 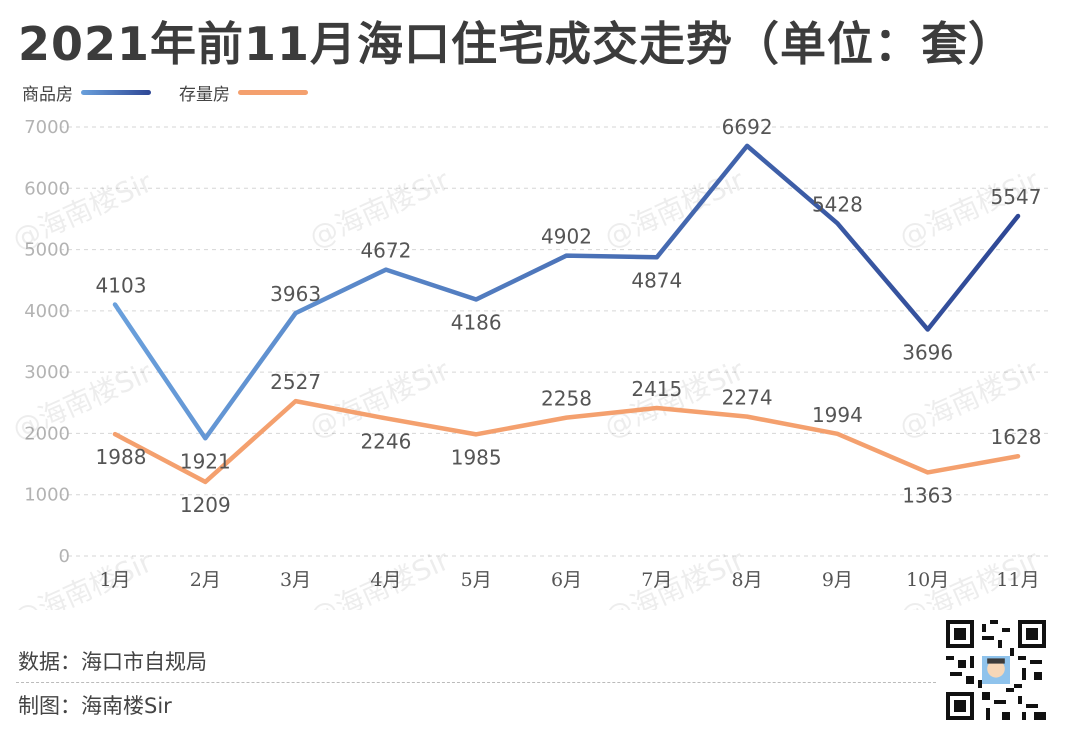 What do you see at coordinates (566, 441) in the screenshot?
I see `series-line-existing` at bounding box center [566, 441].